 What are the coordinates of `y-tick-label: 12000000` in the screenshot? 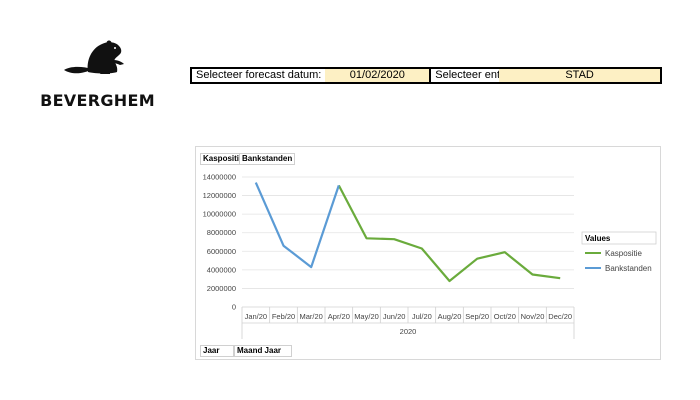 It's located at (219, 195).